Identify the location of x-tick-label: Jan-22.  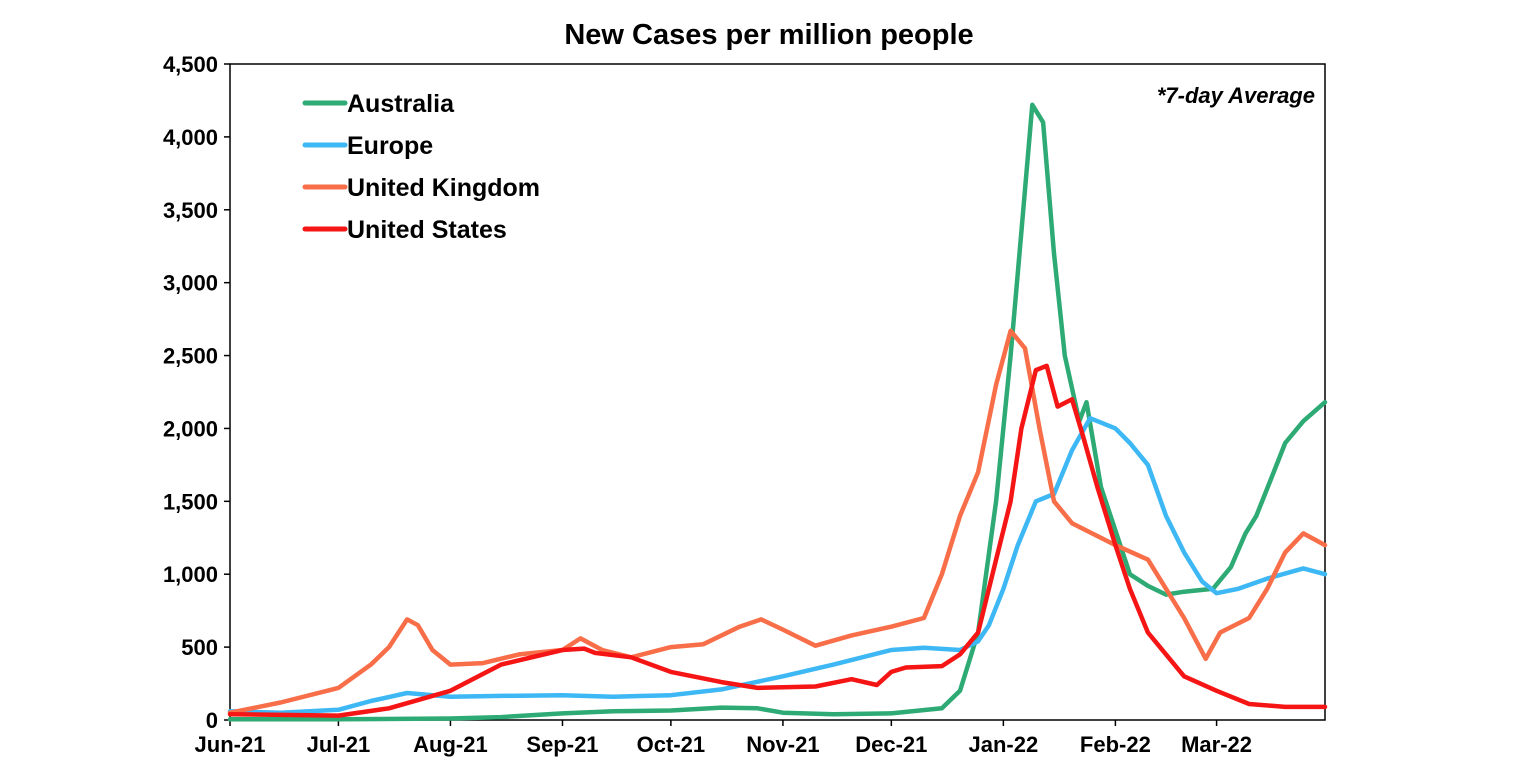
(1004, 744).